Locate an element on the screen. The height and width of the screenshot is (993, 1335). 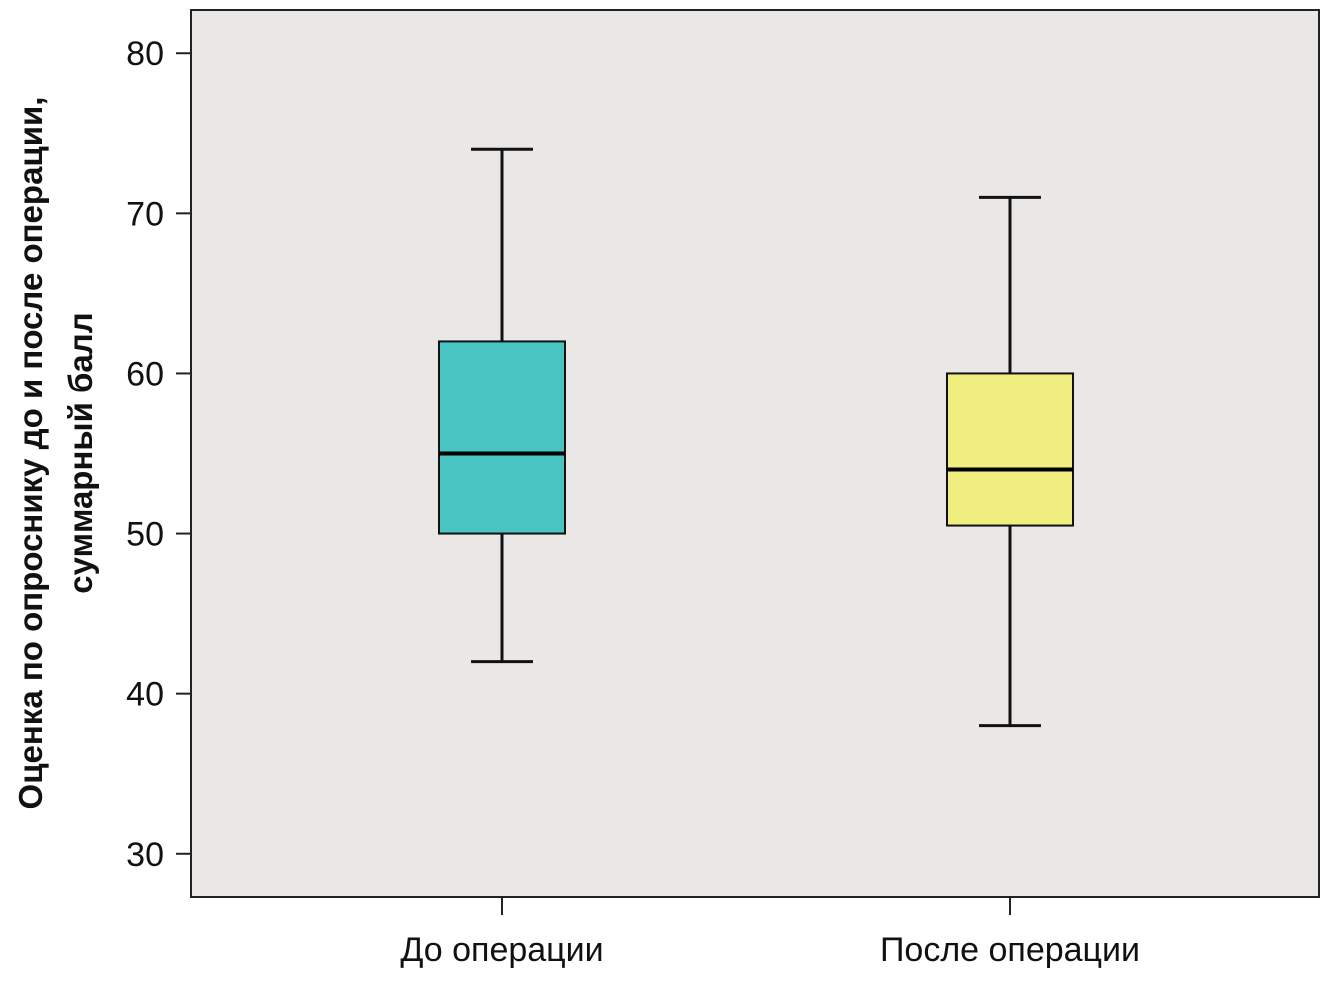
y-tick-label: 40 is located at coordinates (145, 695).